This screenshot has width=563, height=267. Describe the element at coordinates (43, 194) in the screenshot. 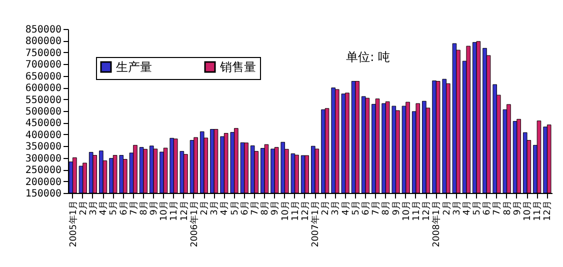

I see `y-tick-label: 150000` at that location.